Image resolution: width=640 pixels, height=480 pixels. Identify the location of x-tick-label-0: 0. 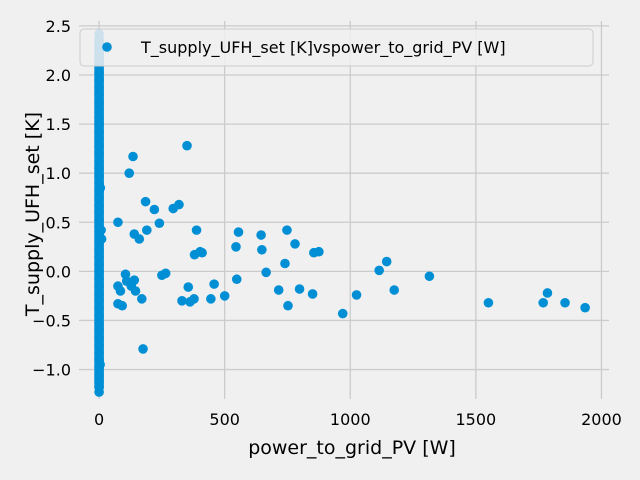
(99, 419).